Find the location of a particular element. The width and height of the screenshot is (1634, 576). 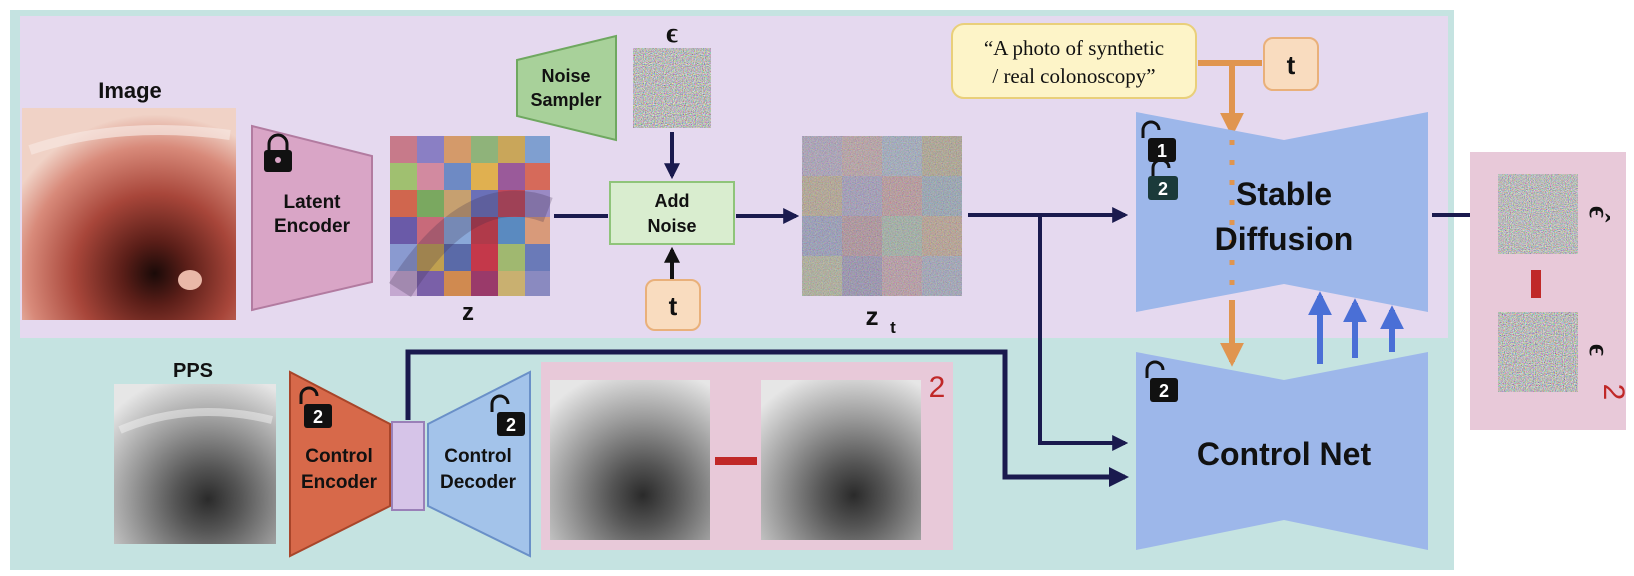

z-label: z is located at coordinates (468, 312).